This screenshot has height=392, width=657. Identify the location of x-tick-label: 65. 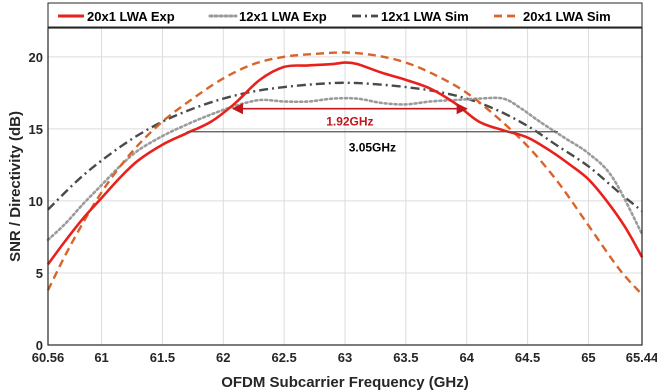
(588, 357).